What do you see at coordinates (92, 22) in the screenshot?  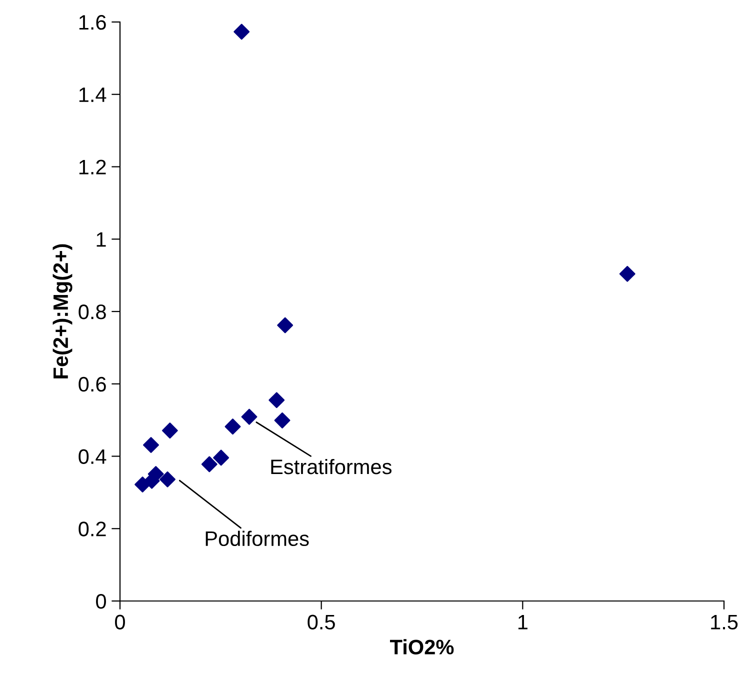 I see `y-tick-label: 1.6` at bounding box center [92, 22].